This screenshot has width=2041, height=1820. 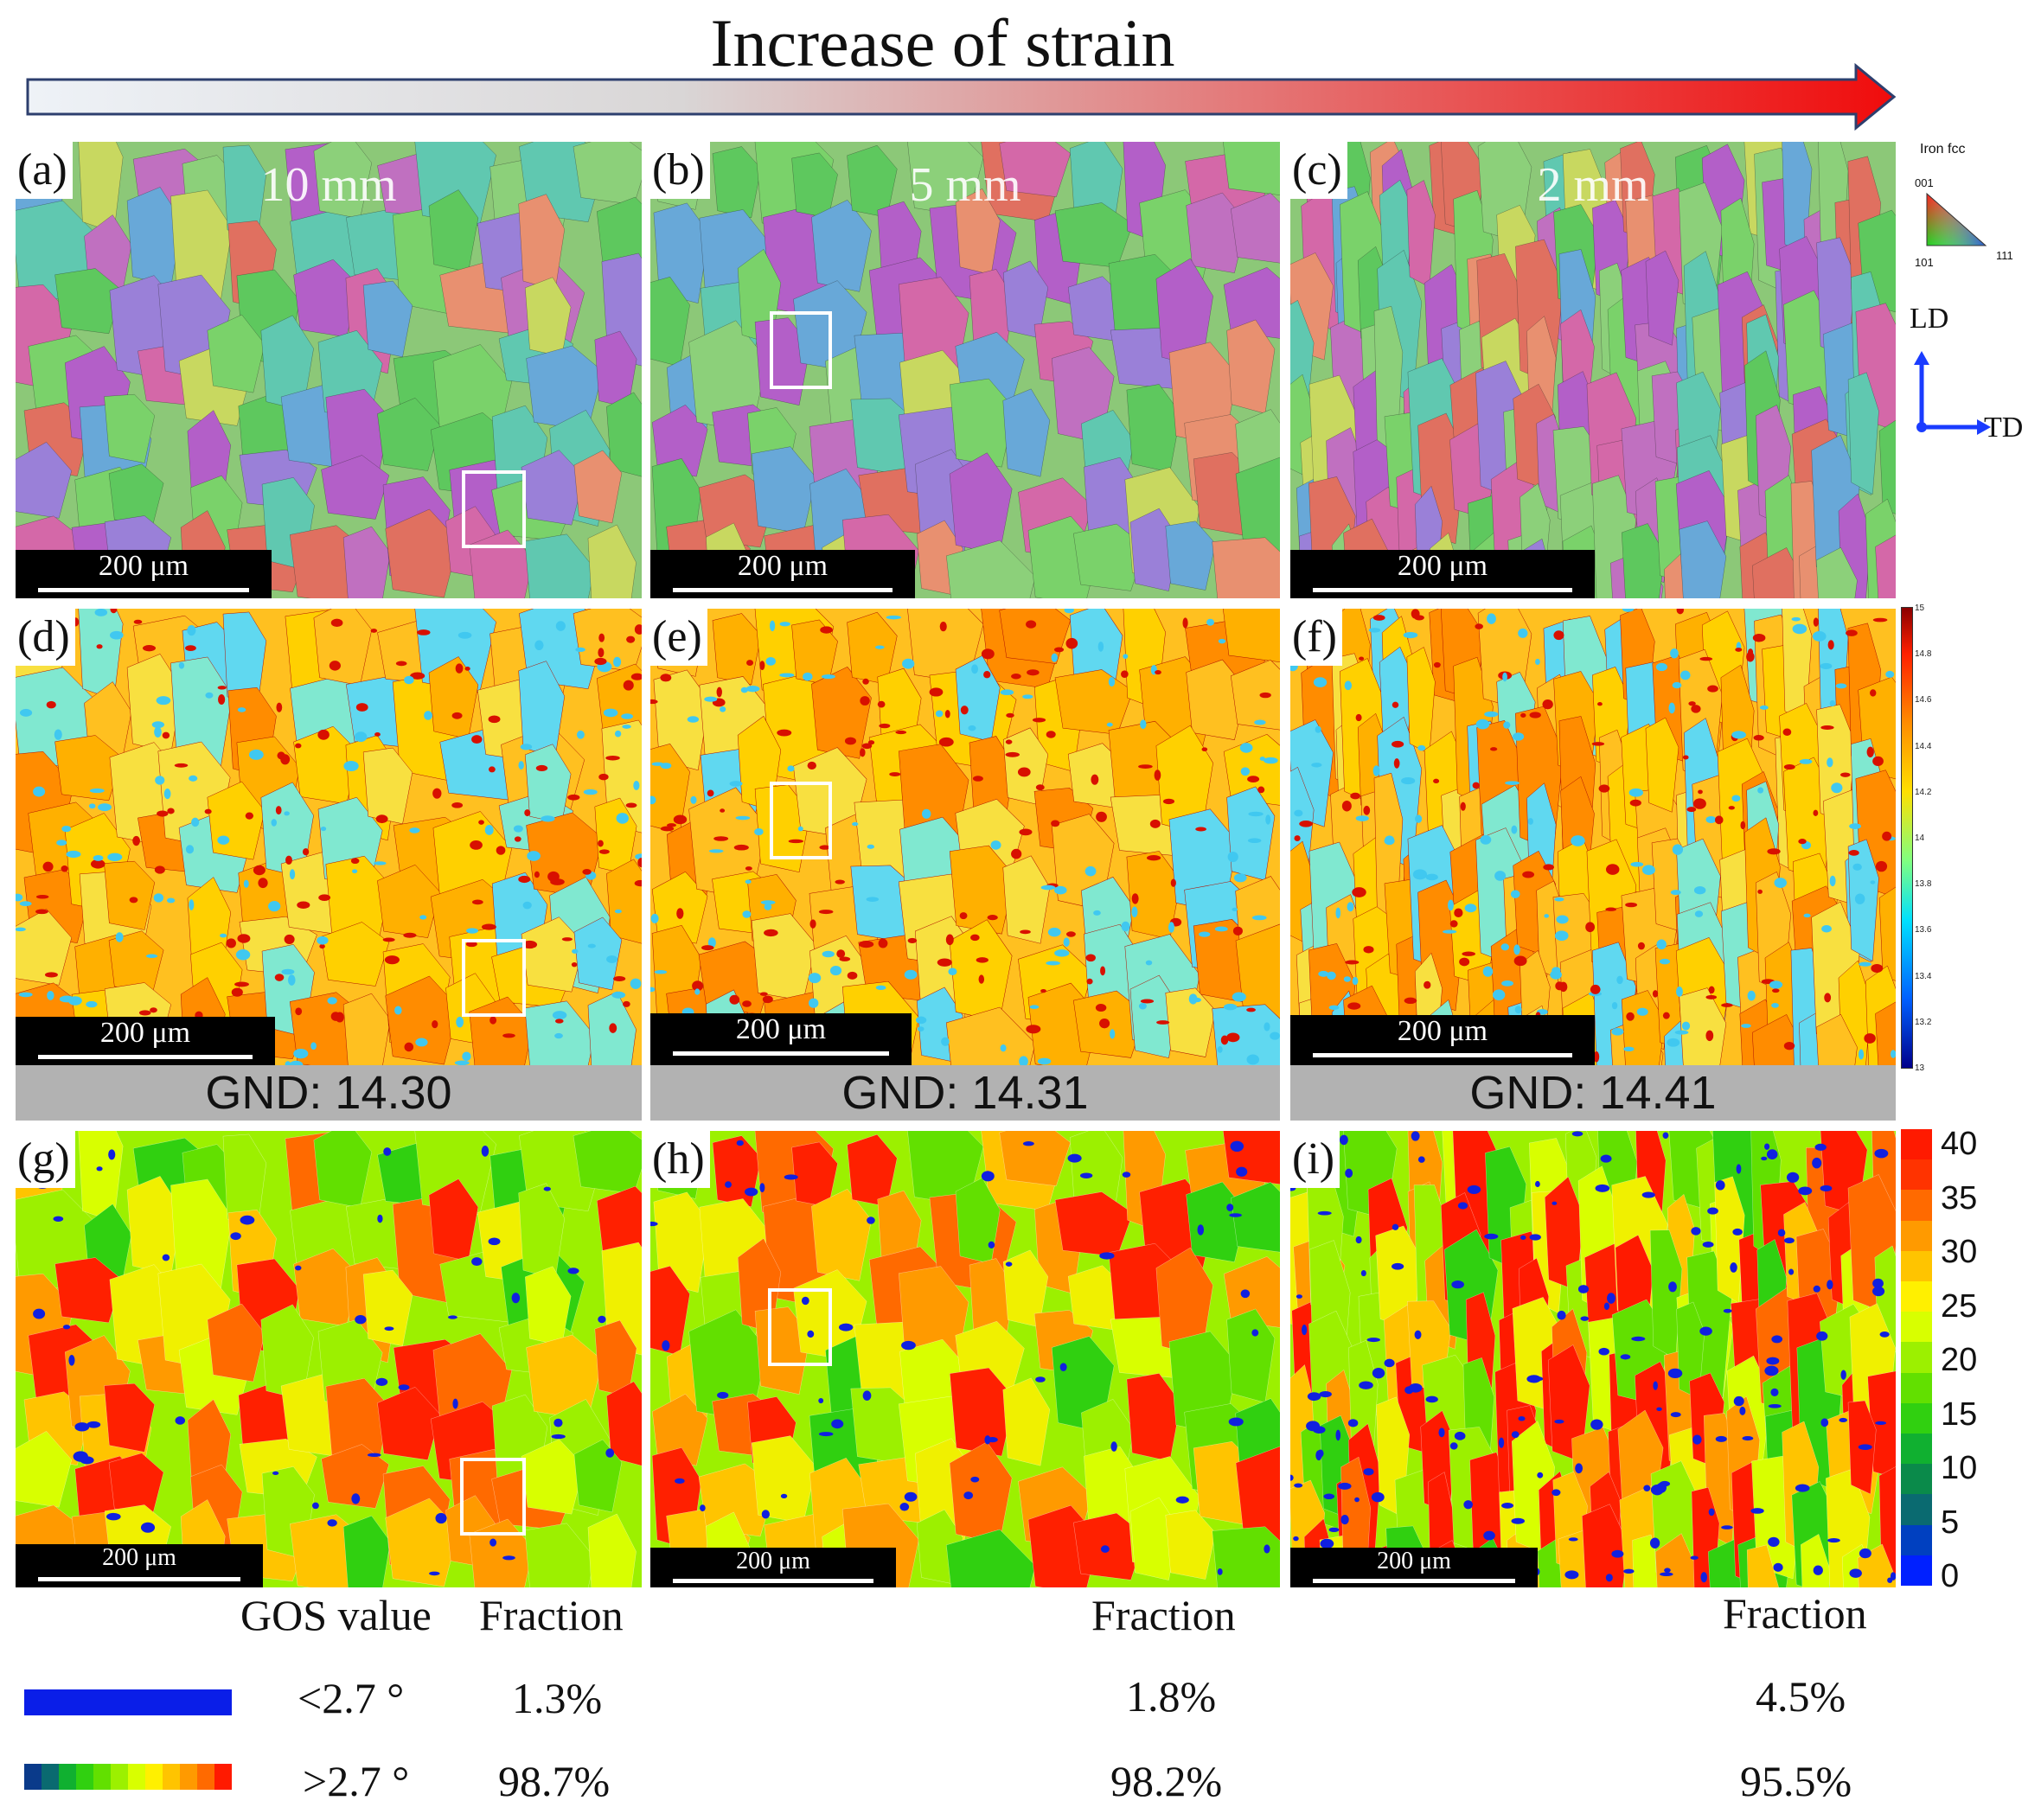 I want to click on highlight-box, so click(x=494, y=978).